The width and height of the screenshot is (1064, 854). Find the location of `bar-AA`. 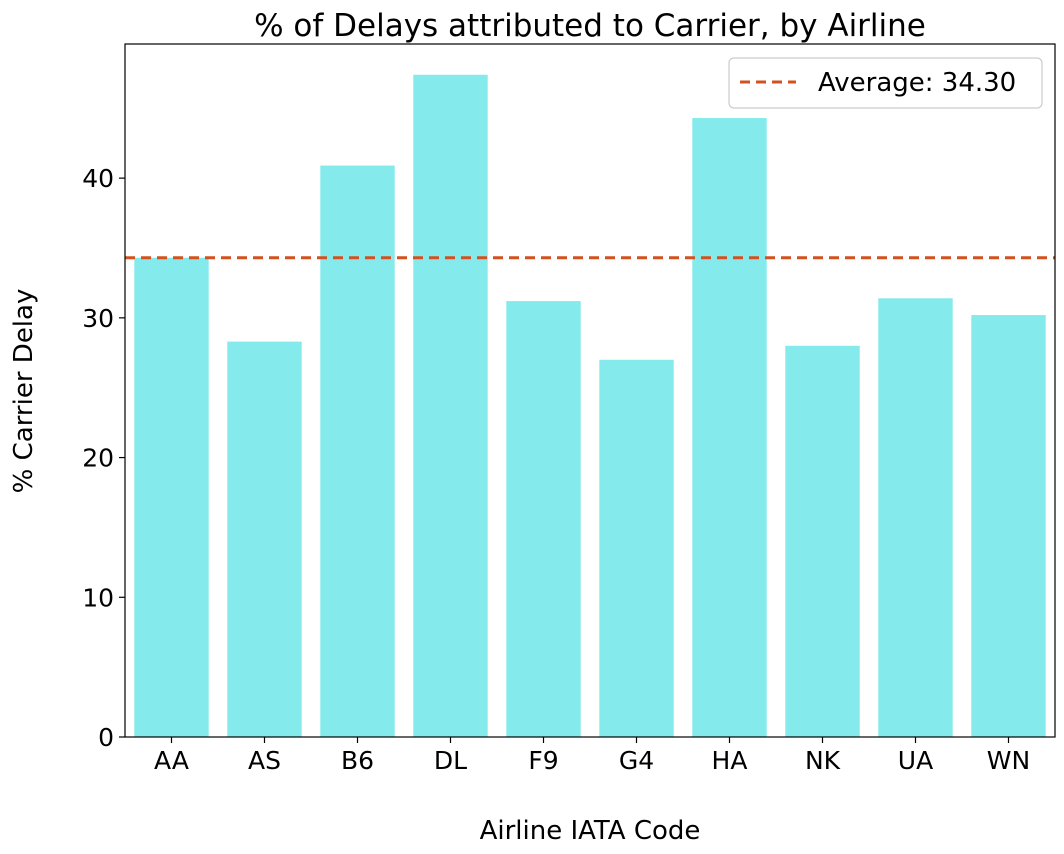

bar-AA is located at coordinates (171, 497).